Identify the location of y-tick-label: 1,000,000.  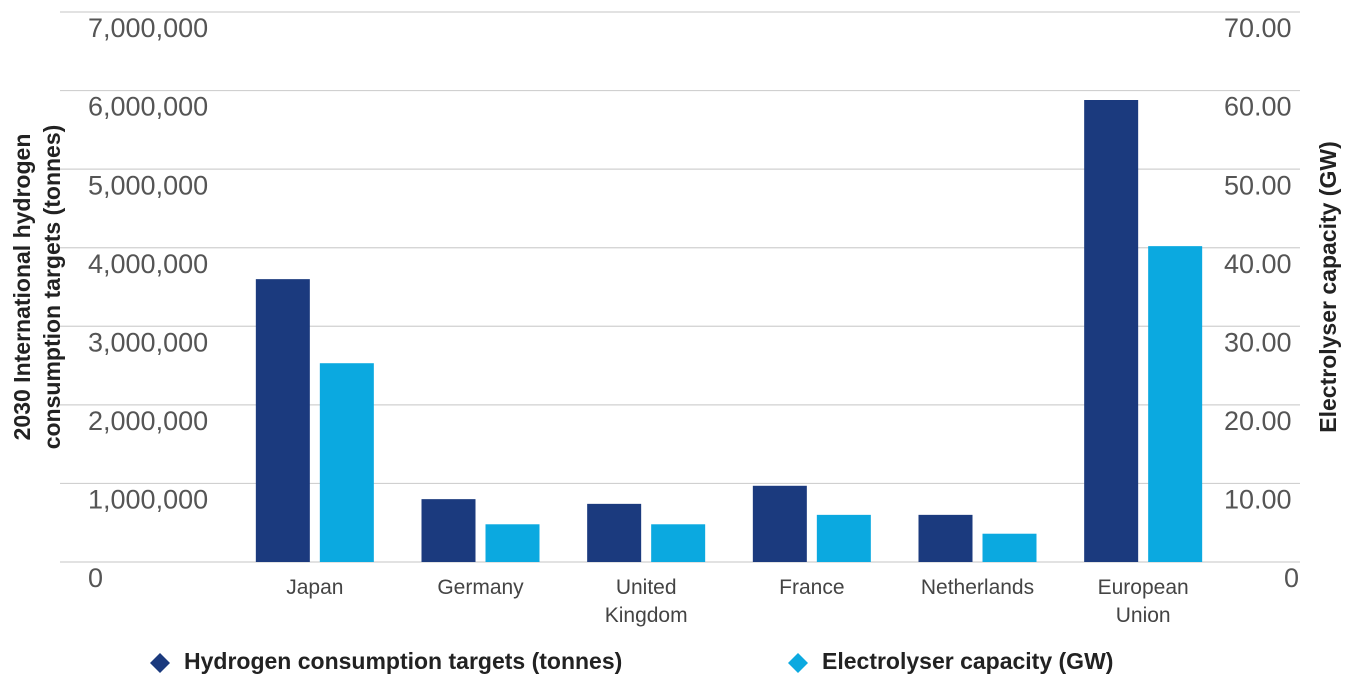
(148, 500).